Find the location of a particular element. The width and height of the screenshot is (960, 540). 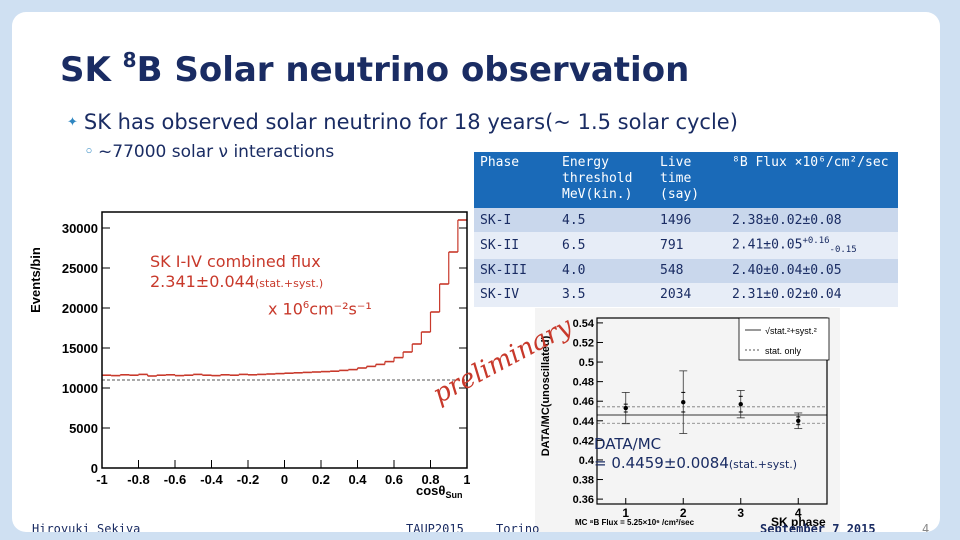

y-tick-label: 0.4 is located at coordinates (587, 461).